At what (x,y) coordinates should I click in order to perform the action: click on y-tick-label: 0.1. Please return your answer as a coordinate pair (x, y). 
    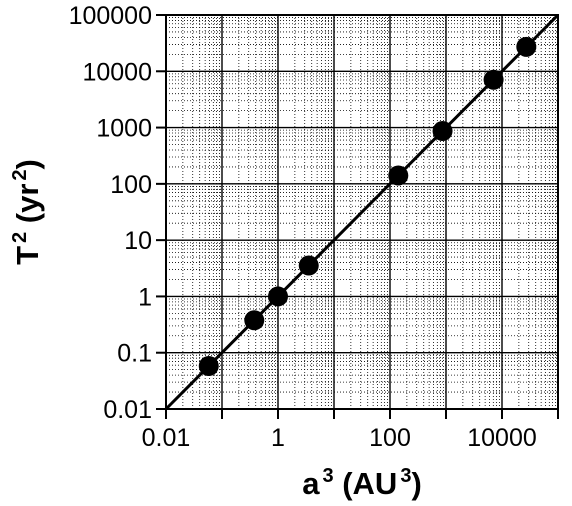
    Looking at the image, I should click on (134, 354).